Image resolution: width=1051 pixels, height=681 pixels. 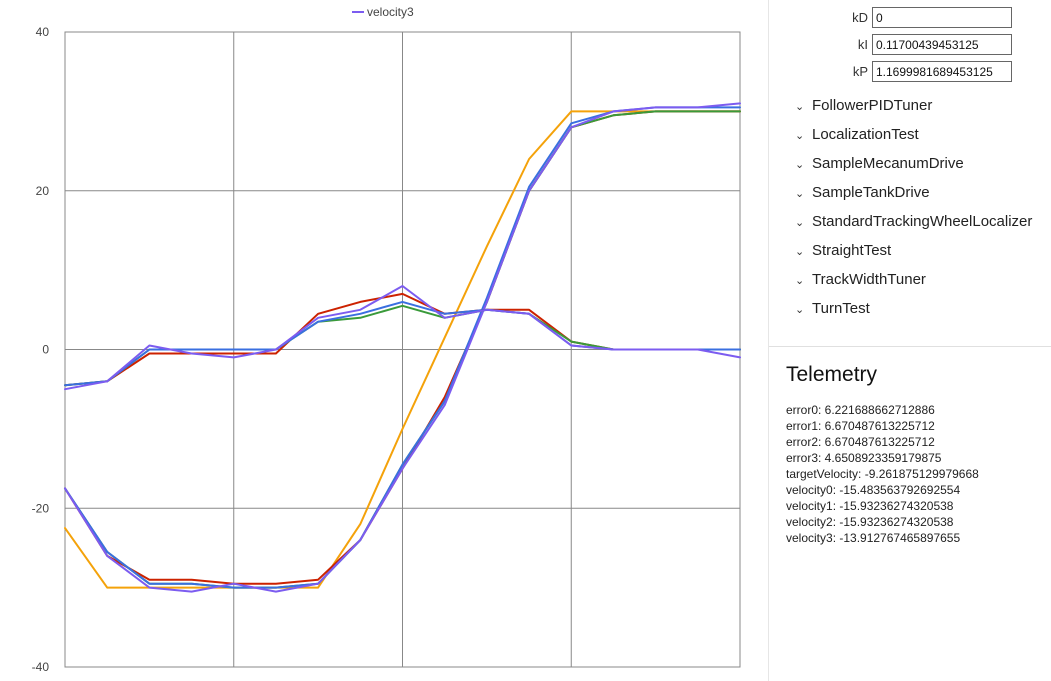 I want to click on opmode-sample-tank-drive: ⌄ SampleTankDrive, so click(x=910, y=196).